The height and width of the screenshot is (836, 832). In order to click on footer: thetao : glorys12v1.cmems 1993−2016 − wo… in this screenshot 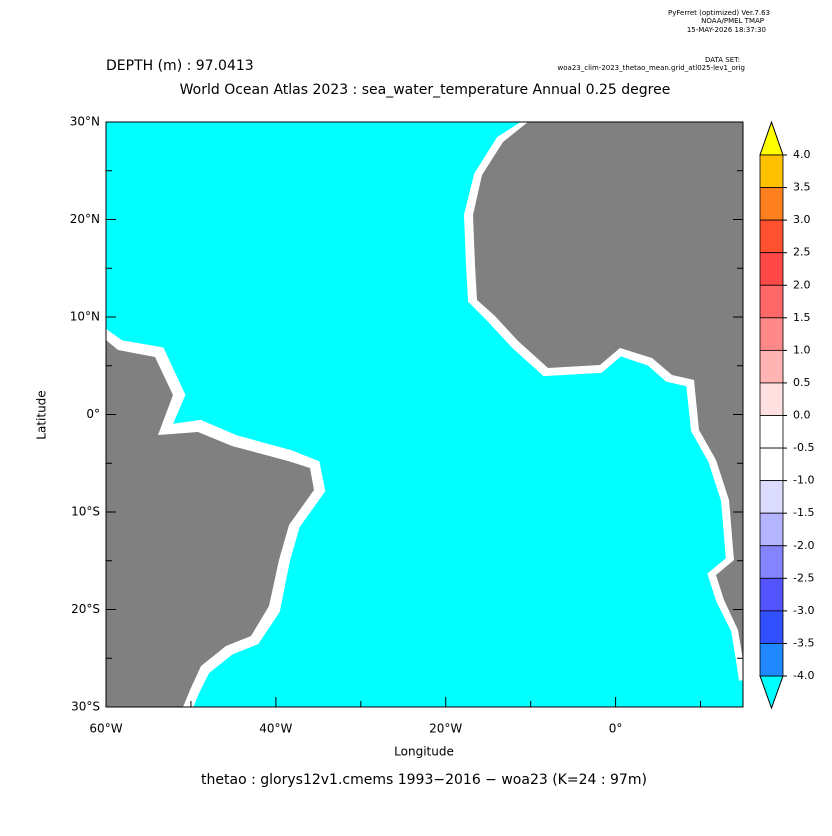, I will do `click(424, 780)`.